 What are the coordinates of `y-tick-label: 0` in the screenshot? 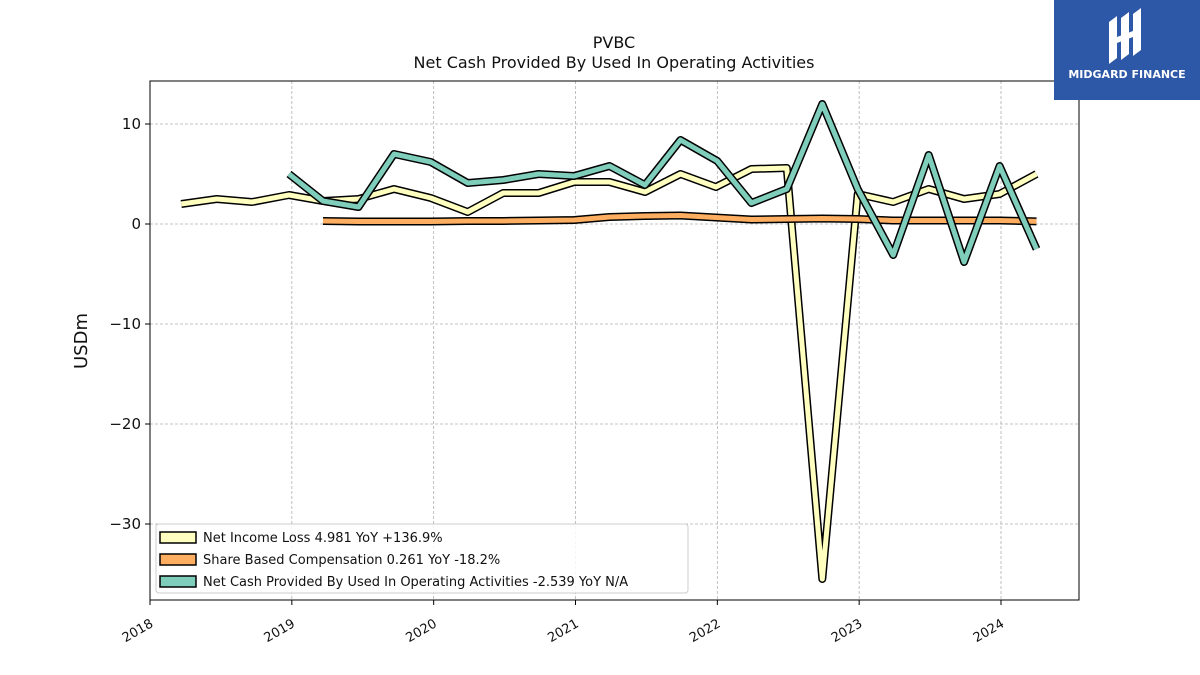 It's located at (136, 224).